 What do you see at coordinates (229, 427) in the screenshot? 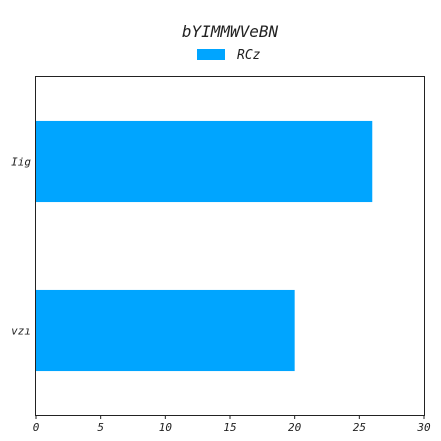
I see `x-tick-label-3: 15` at bounding box center [229, 427].